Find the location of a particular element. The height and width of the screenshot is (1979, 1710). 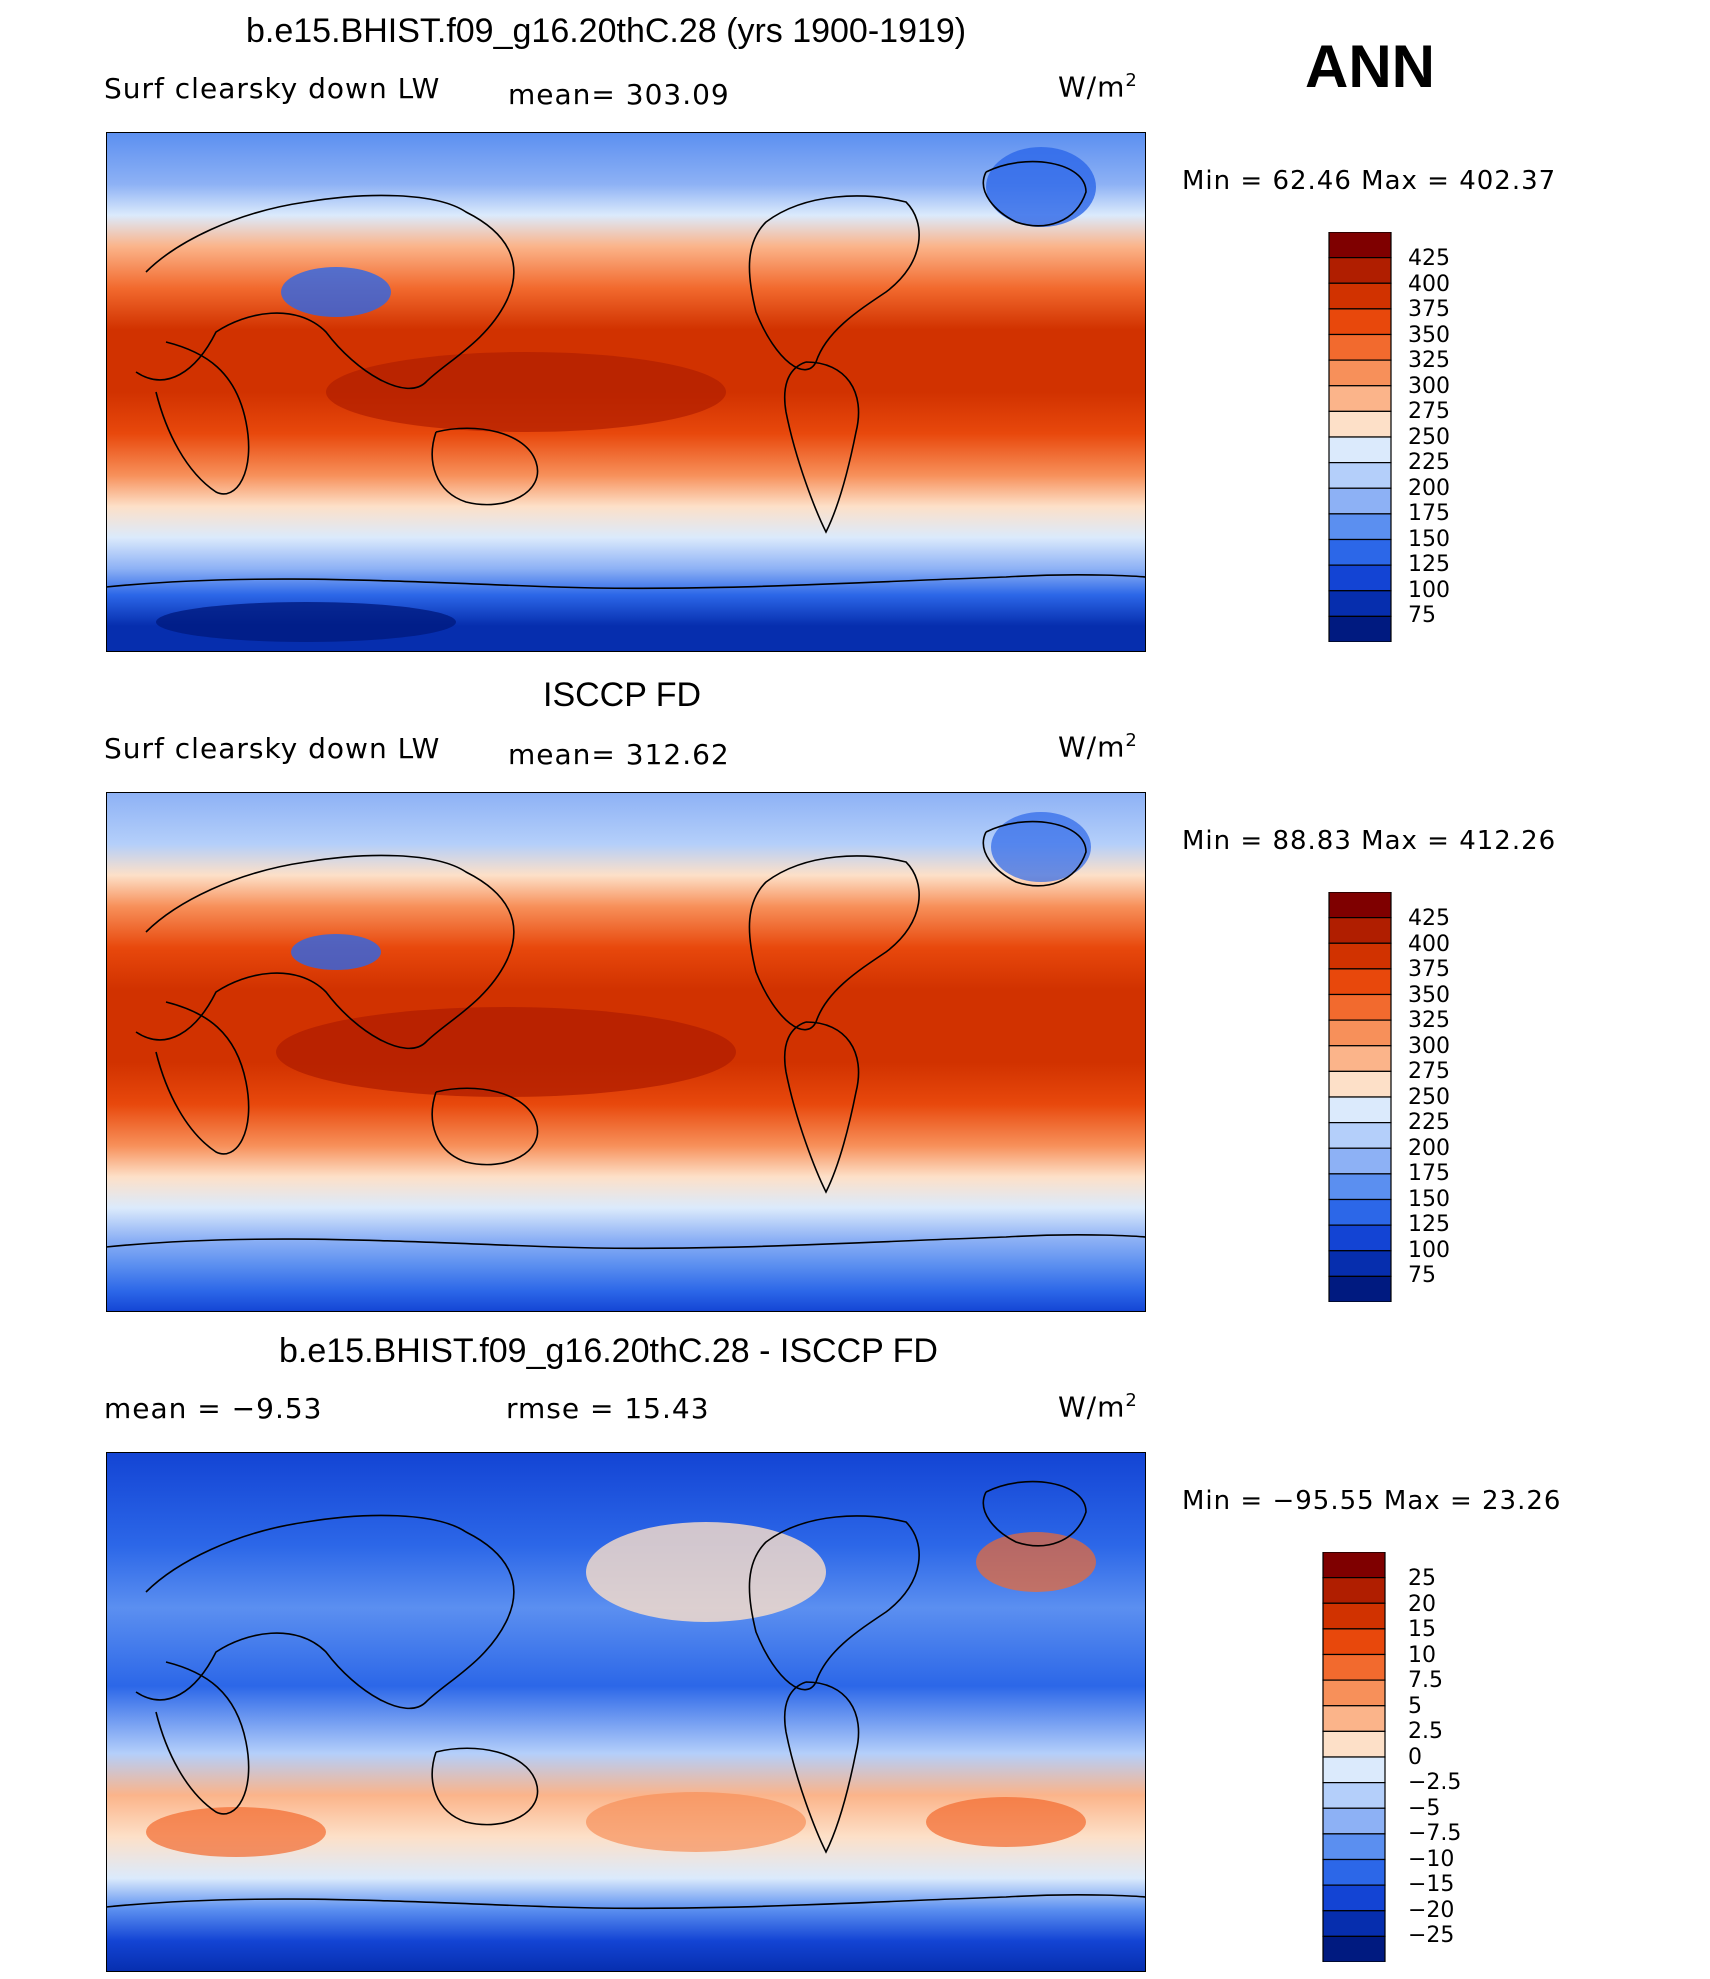

cb2-label: 100 is located at coordinates (1429, 1250).